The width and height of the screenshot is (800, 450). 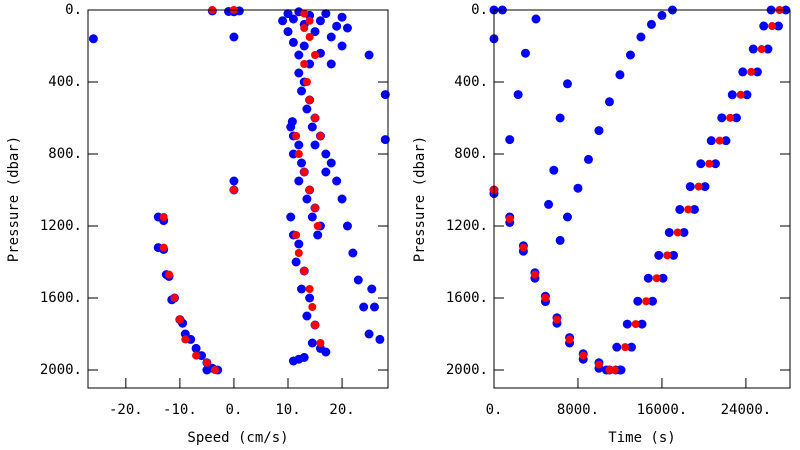 I want to click on x-tick-label: 16000., so click(x=662, y=410).